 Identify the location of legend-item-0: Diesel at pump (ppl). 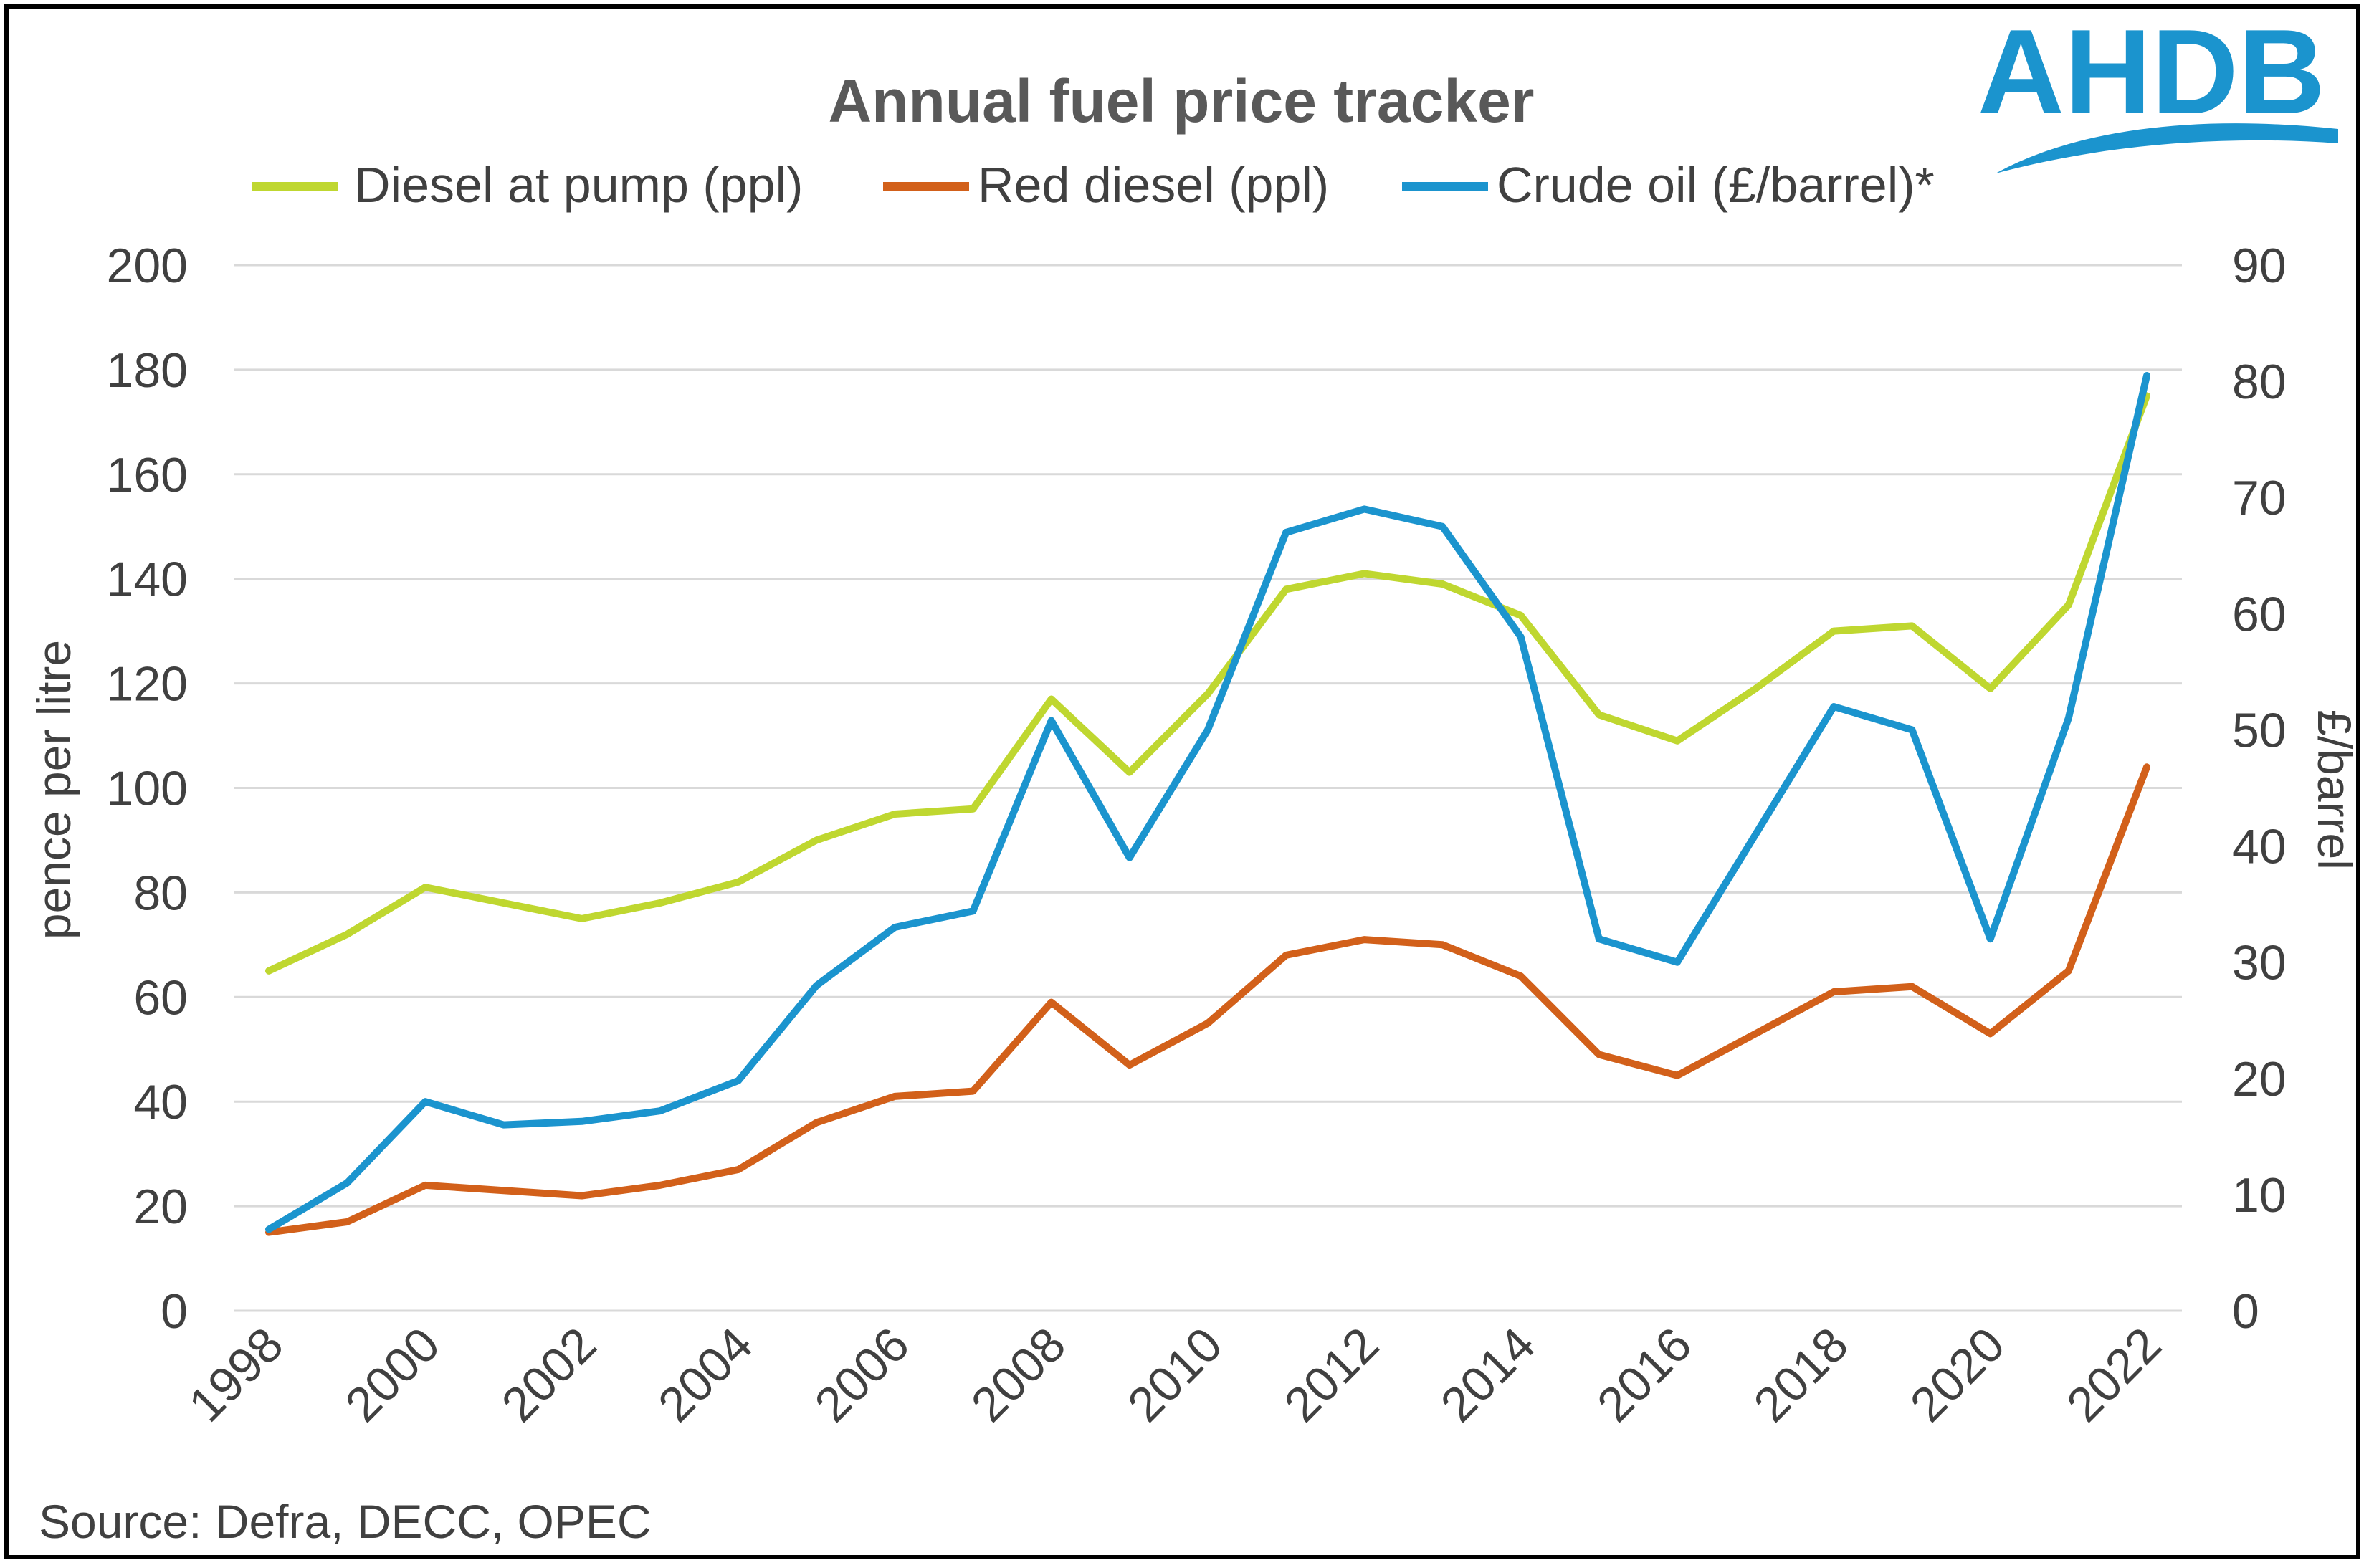
(527, 185).